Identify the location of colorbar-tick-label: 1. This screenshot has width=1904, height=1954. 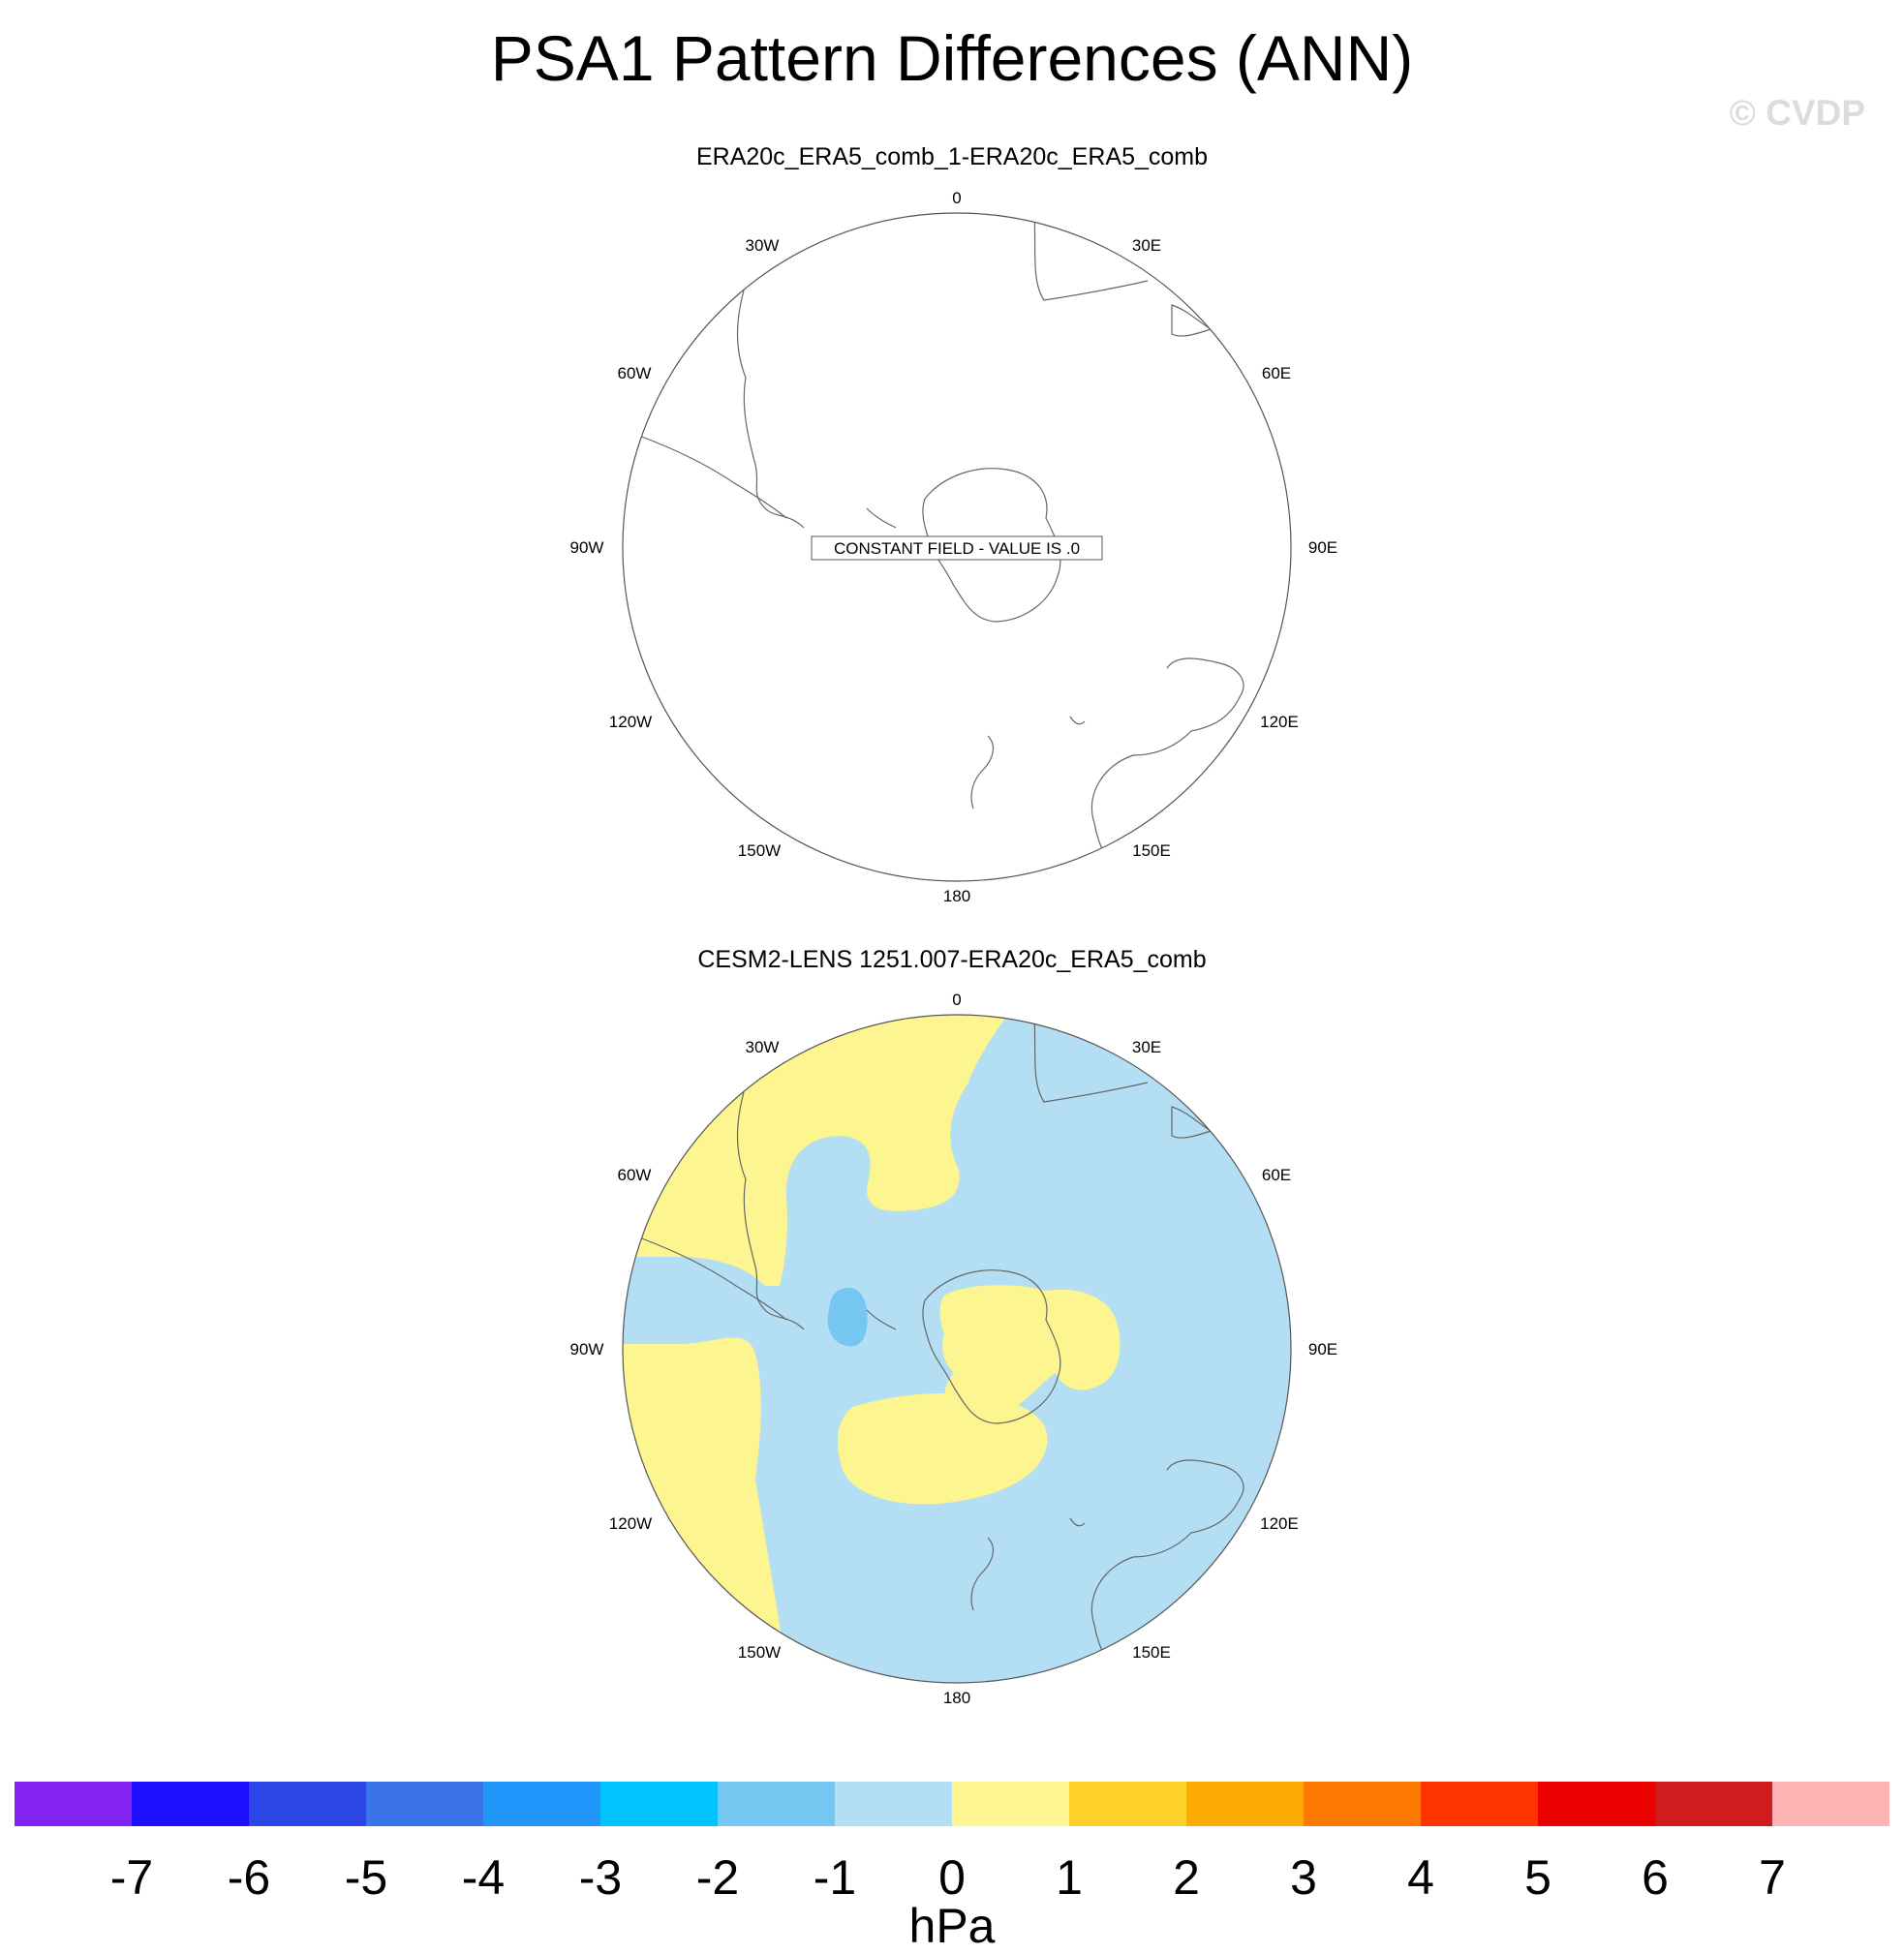
(1069, 1878).